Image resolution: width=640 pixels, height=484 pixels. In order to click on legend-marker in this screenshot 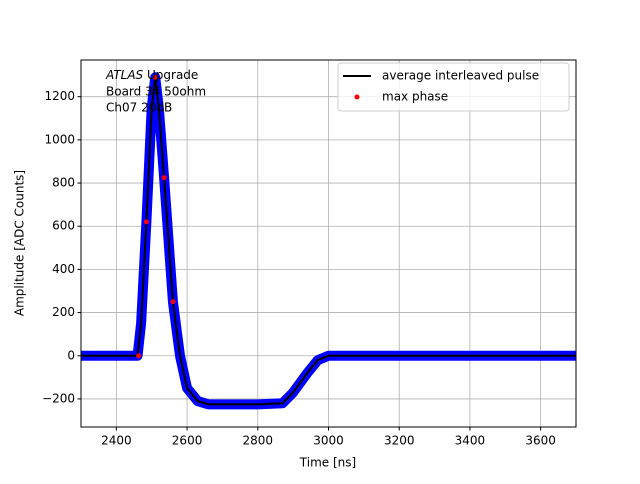, I will do `click(357, 97)`.